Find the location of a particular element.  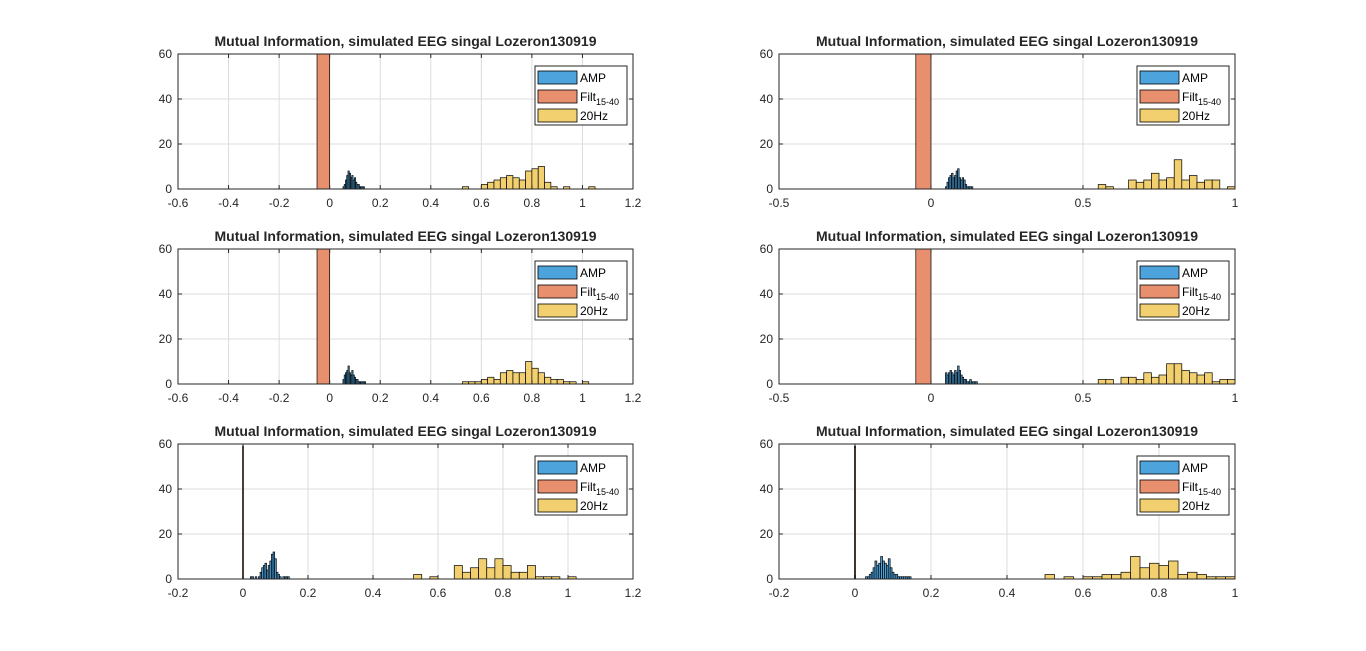

legend-swatch-hz20 is located at coordinates (1159, 505).